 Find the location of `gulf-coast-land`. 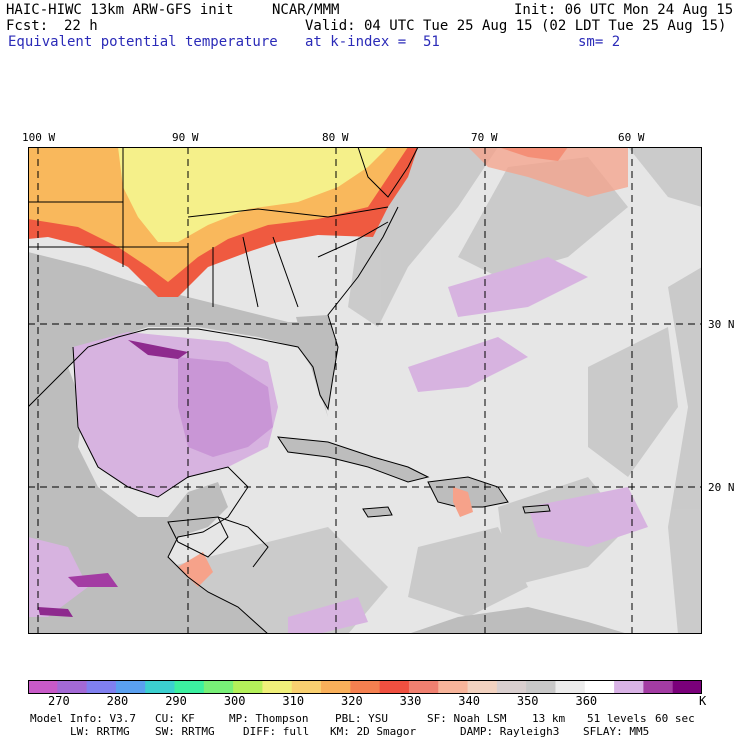

gulf-coast-land is located at coordinates (178, 334).